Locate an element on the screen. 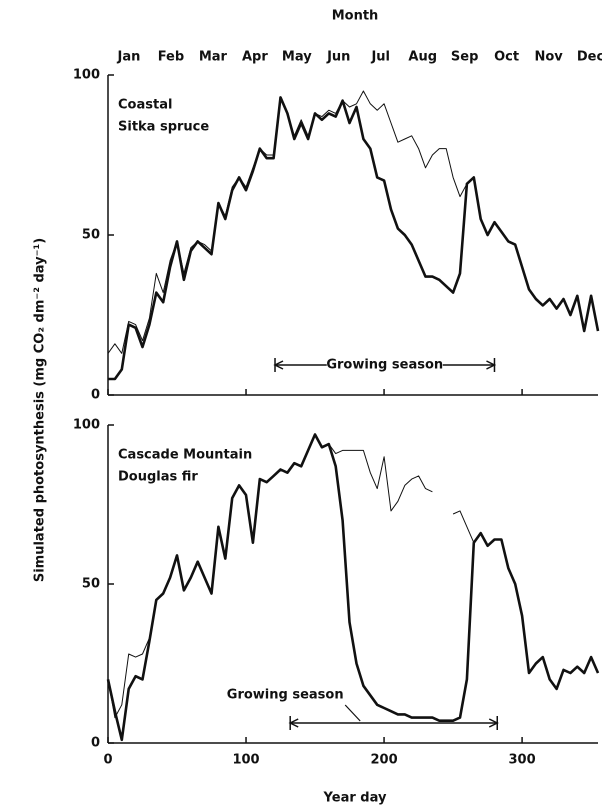 This screenshot has height=810, width=602. month-label: Mar is located at coordinates (213, 57).